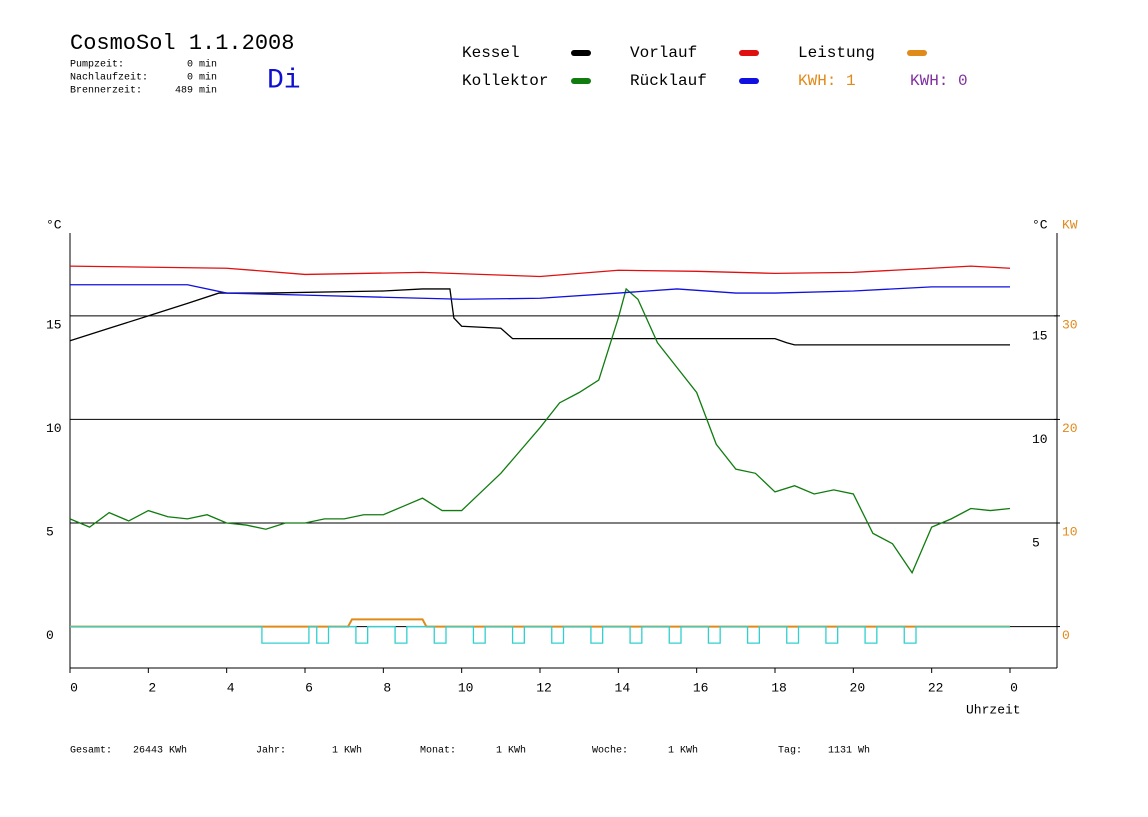 This screenshot has height=817, width=1148. Describe the element at coordinates (1040, 335) in the screenshot. I see `right-tick-label: 15` at that location.